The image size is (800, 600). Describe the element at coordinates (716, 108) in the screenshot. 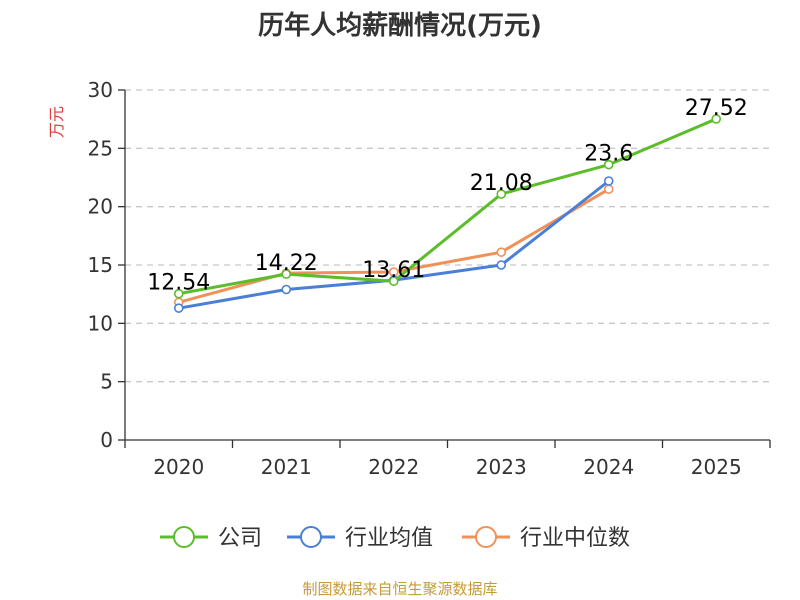

I see `data-label-2025: 27.52` at that location.